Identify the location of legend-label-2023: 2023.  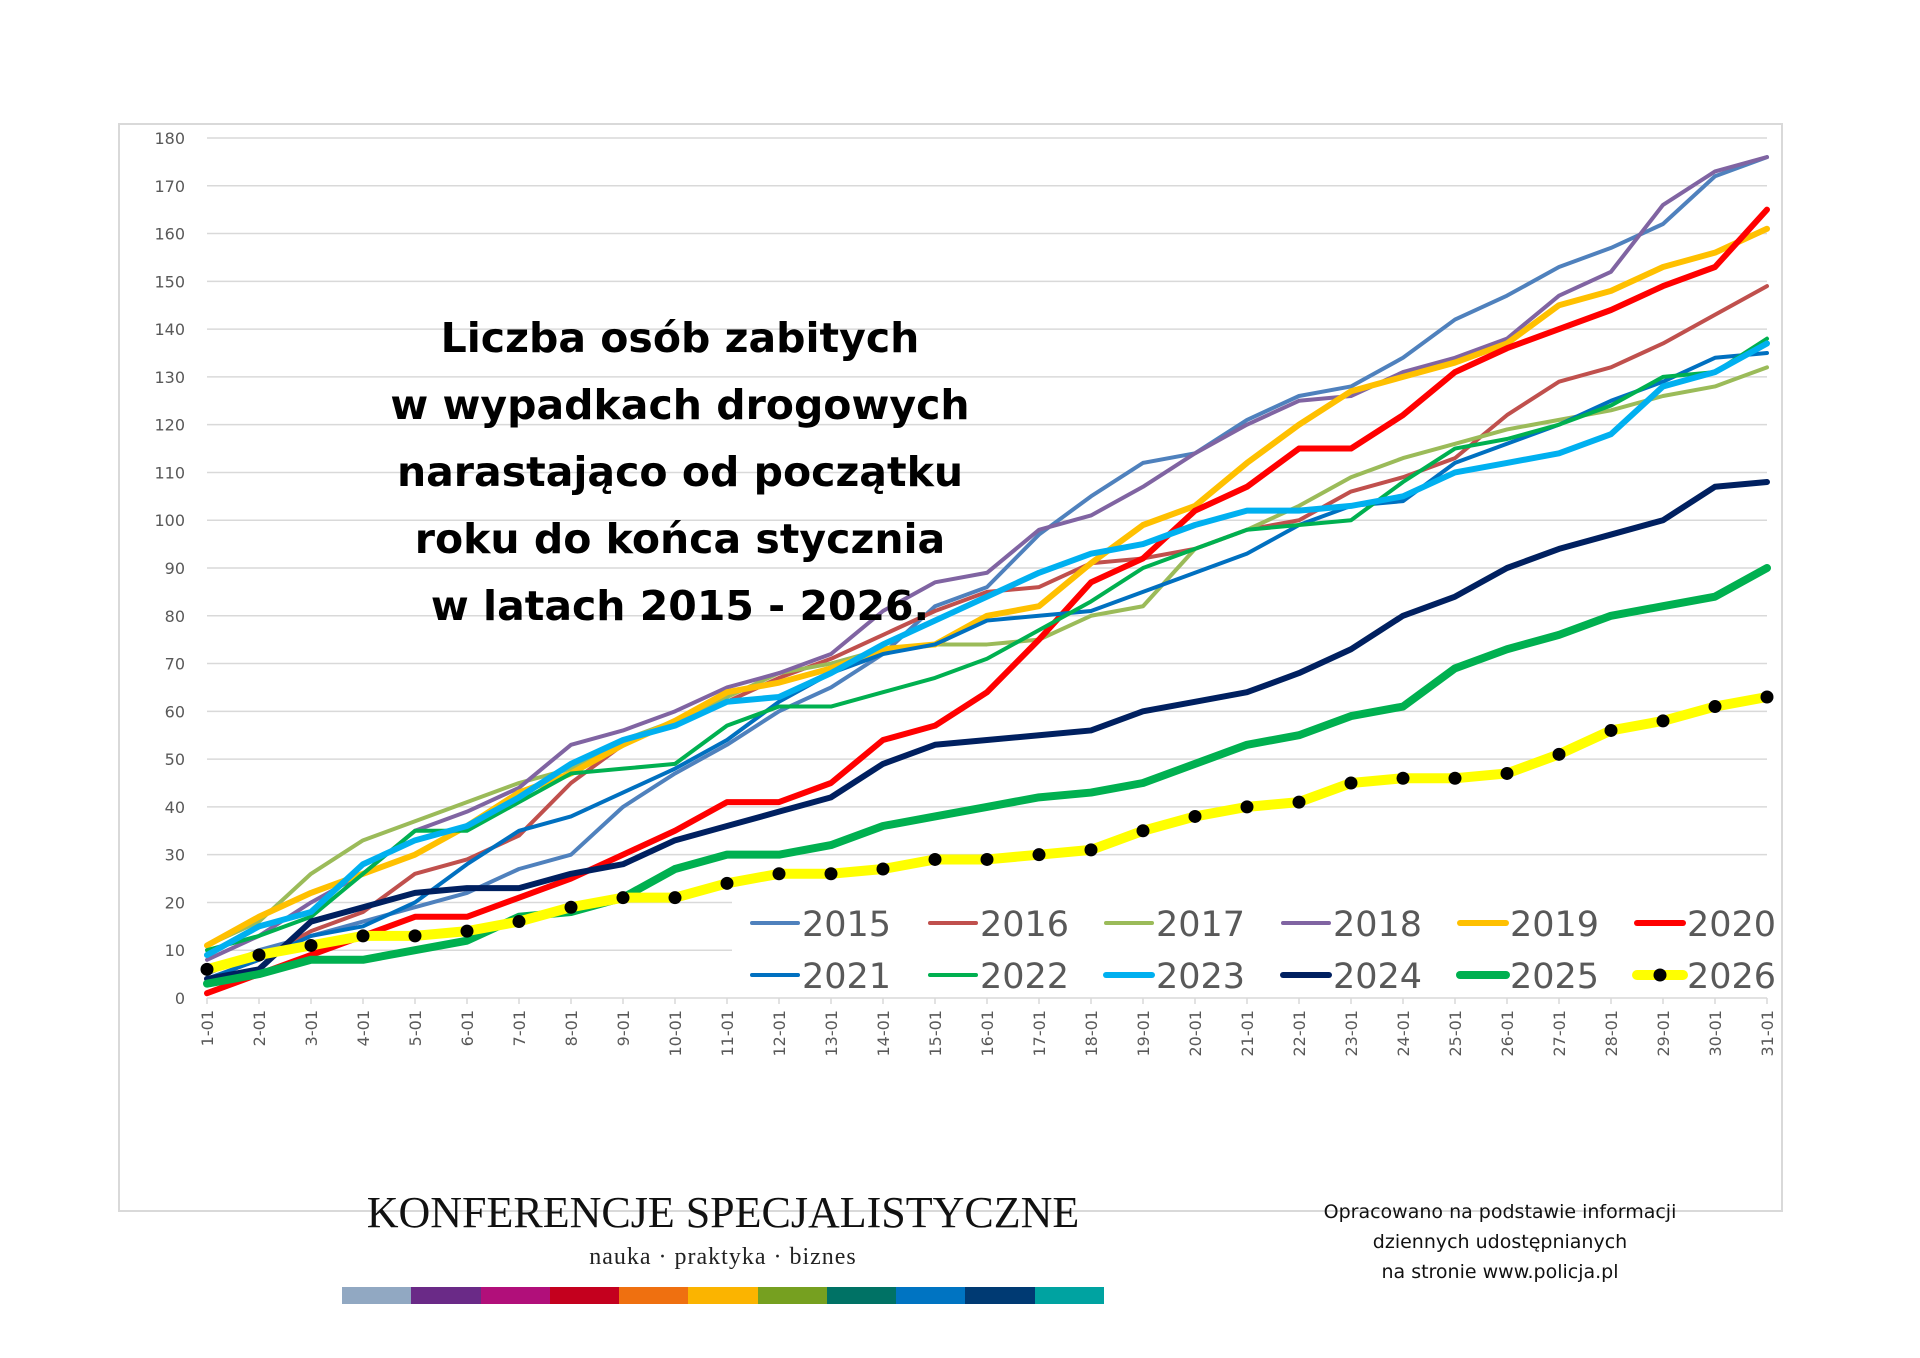
(1200, 977).